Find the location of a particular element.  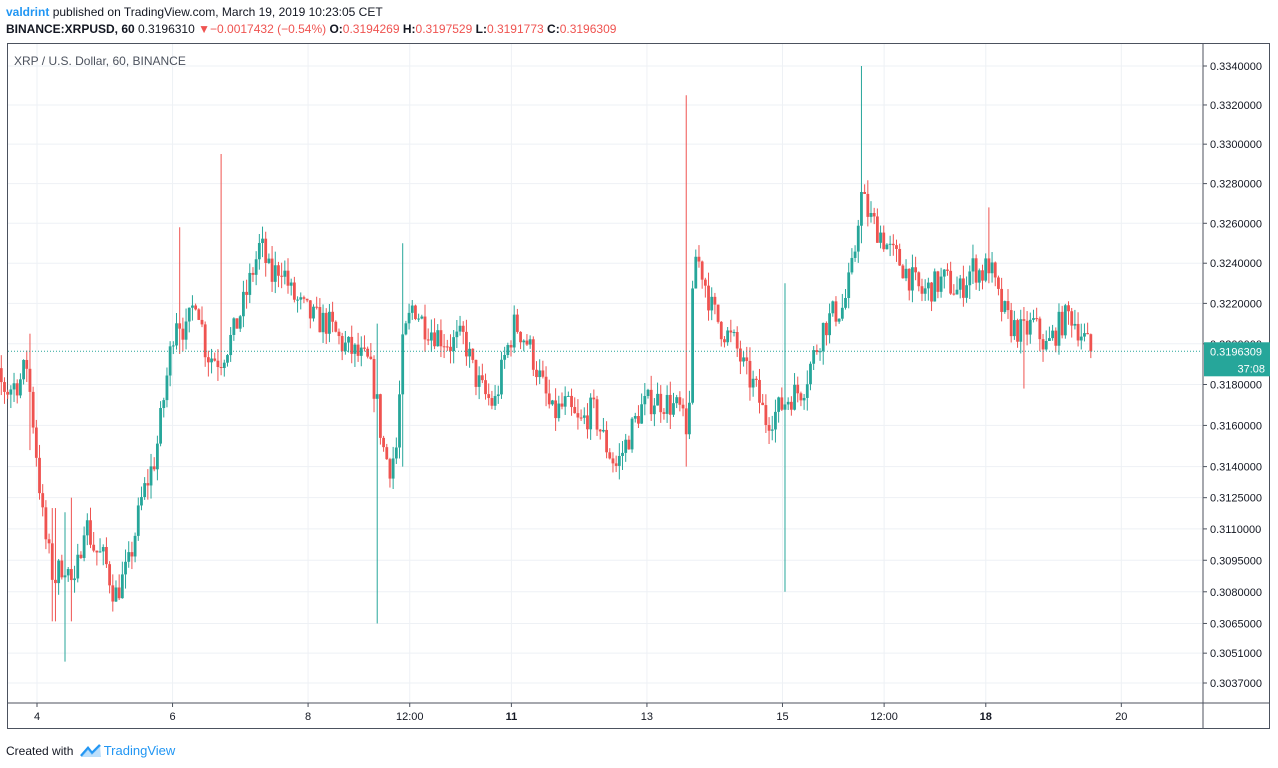

tradingview-brand-link: TradingView is located at coordinates (139, 750).